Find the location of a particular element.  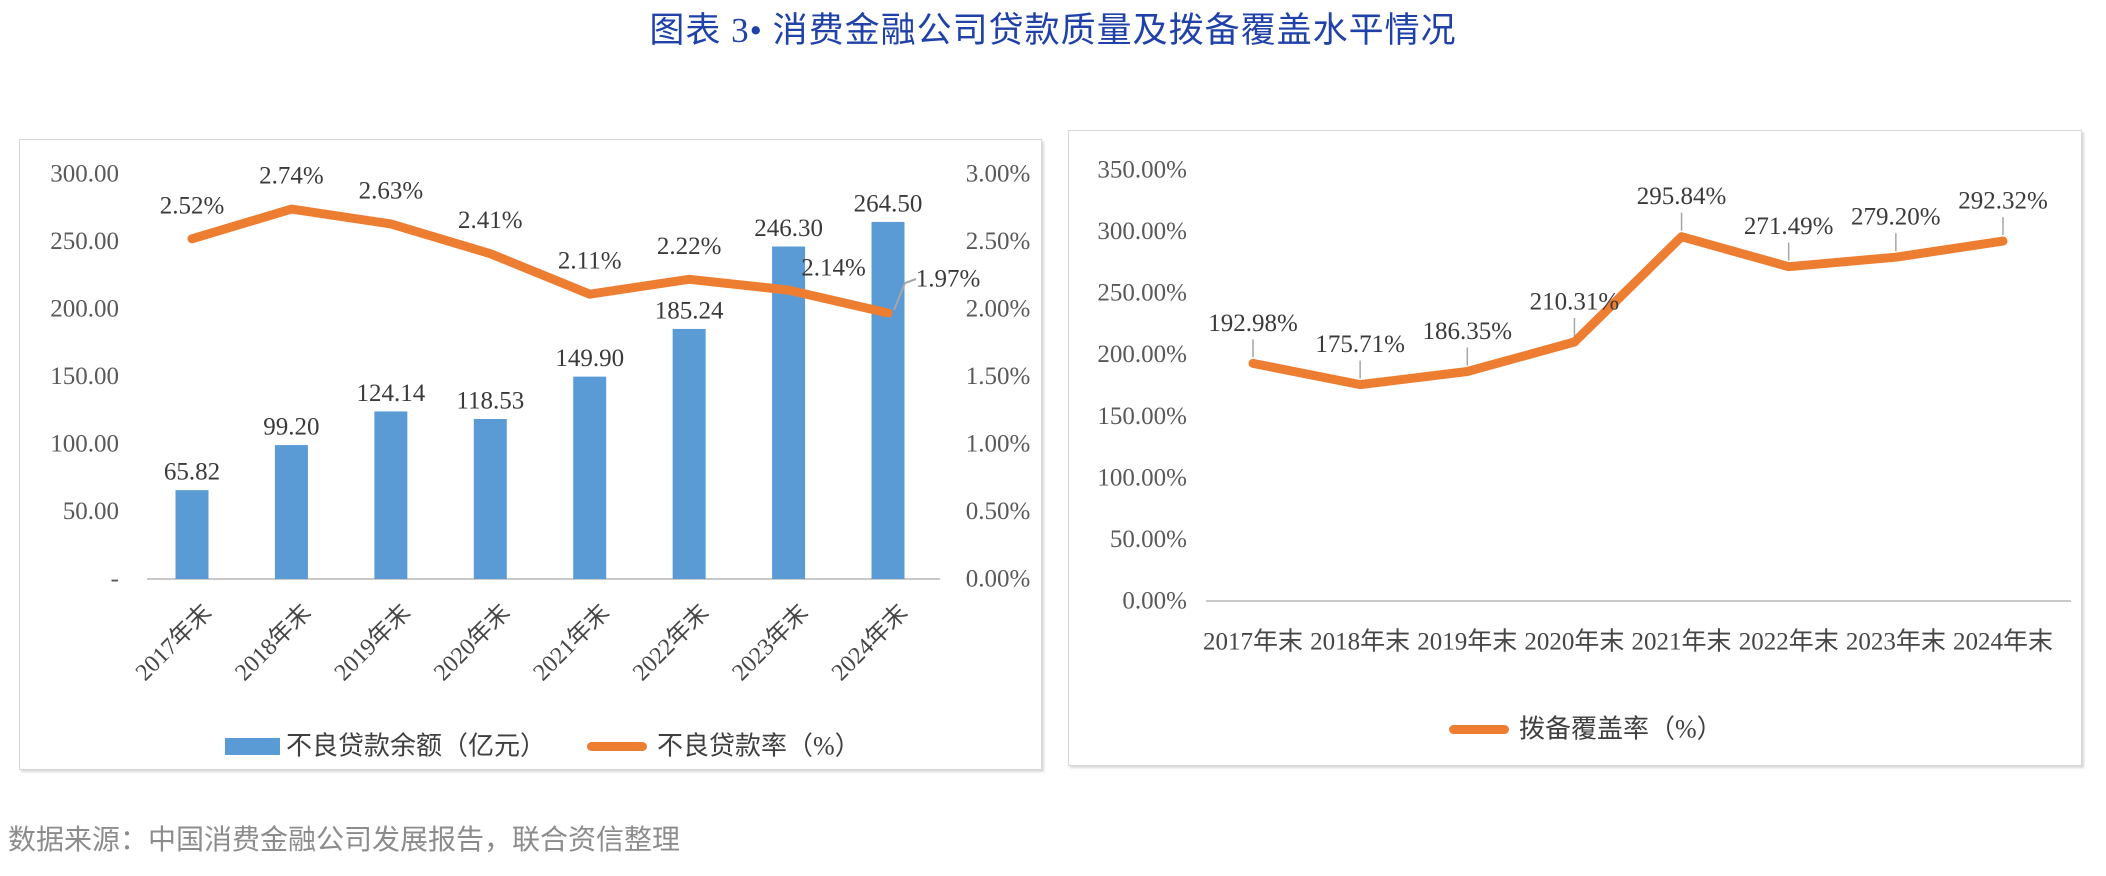

left-axis-tick-label: 100.00 is located at coordinates (84, 444).